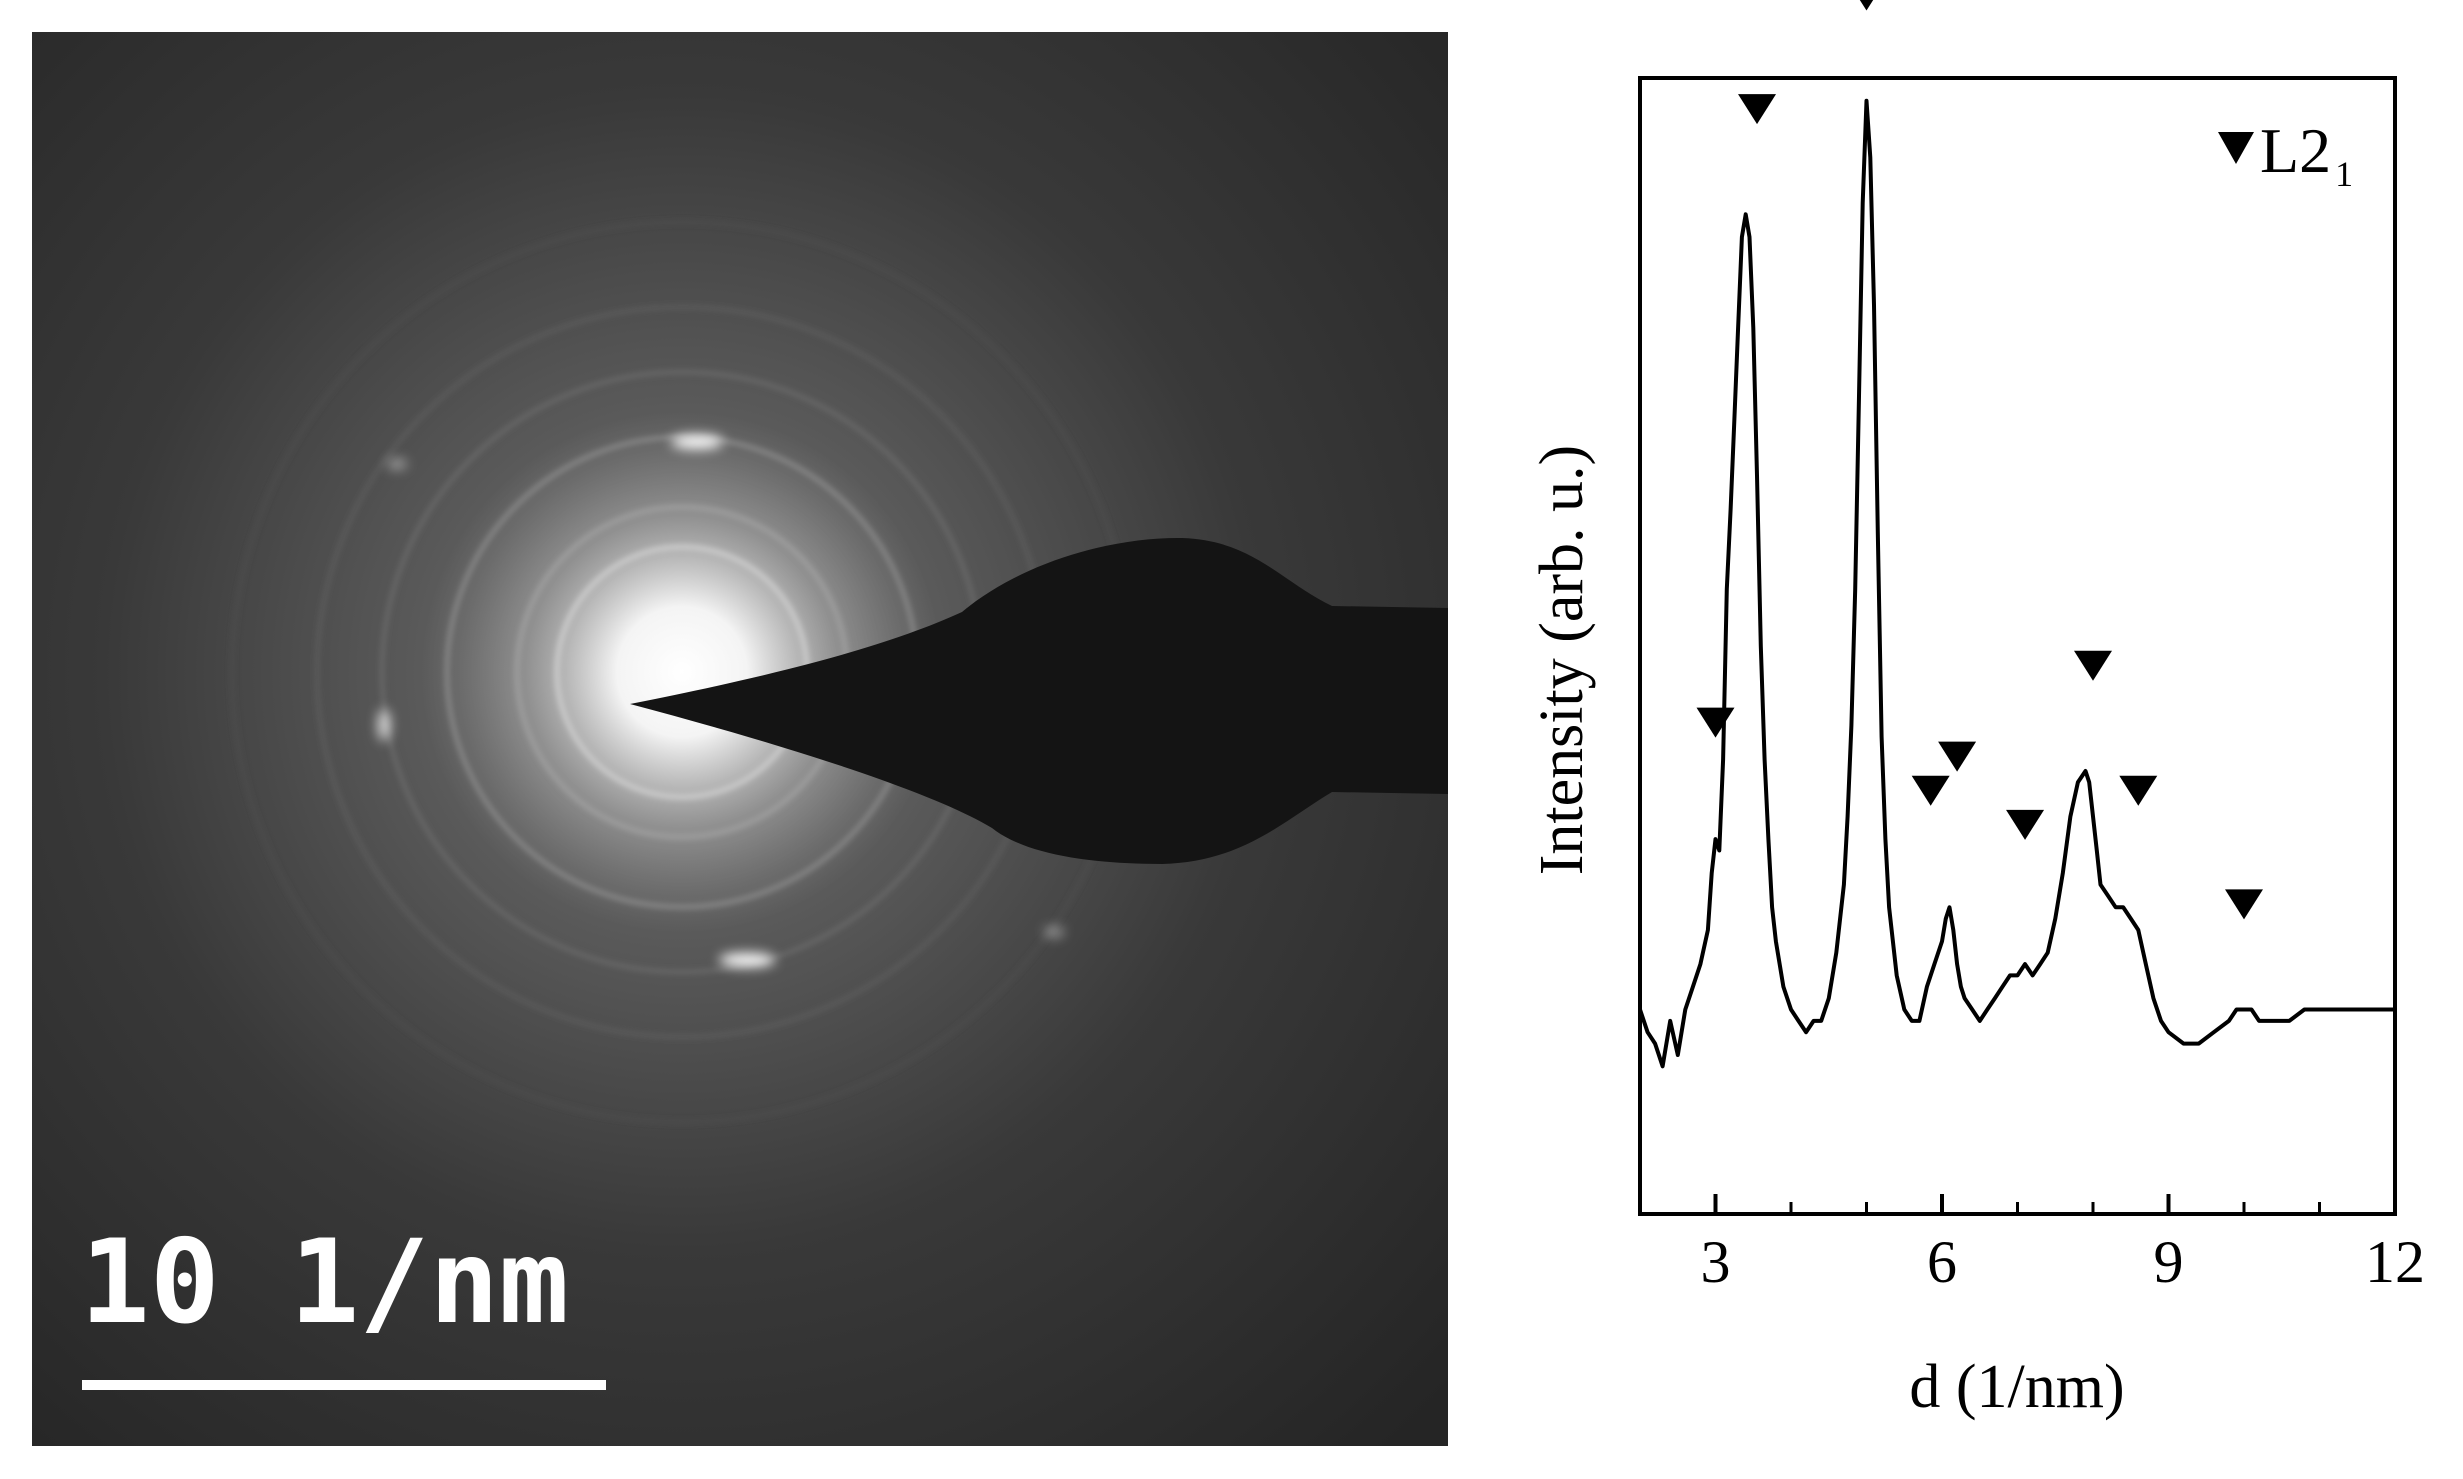 The image size is (2463, 1479). I want to click on central-beam-glow, so click(682, 672).